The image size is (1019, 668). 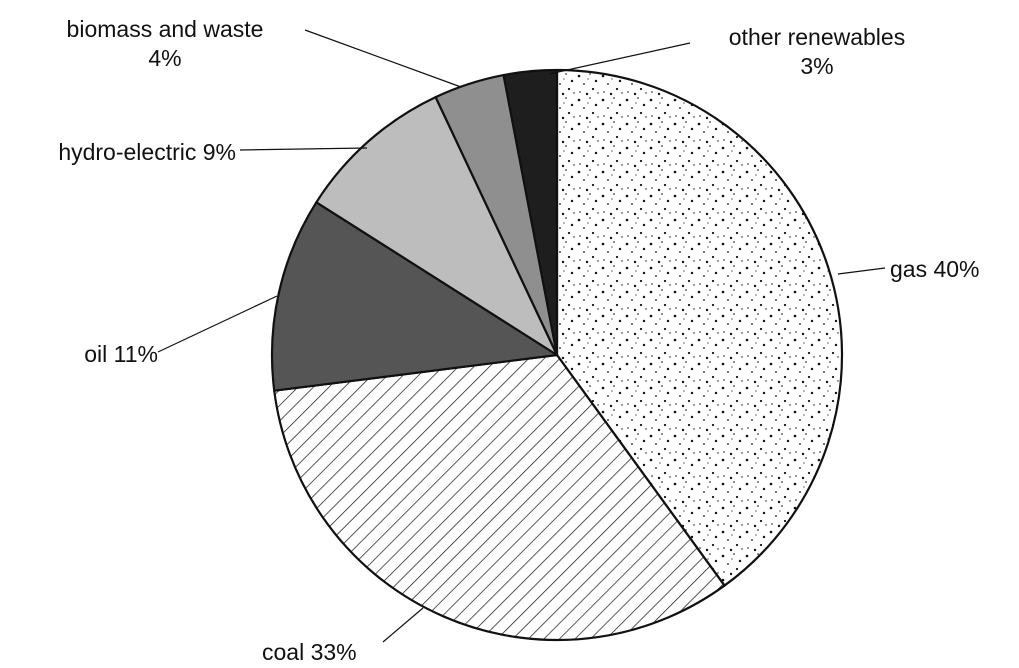 I want to click on slice-label-biomass-and-waste: biomass and waste, so click(x=165, y=29).